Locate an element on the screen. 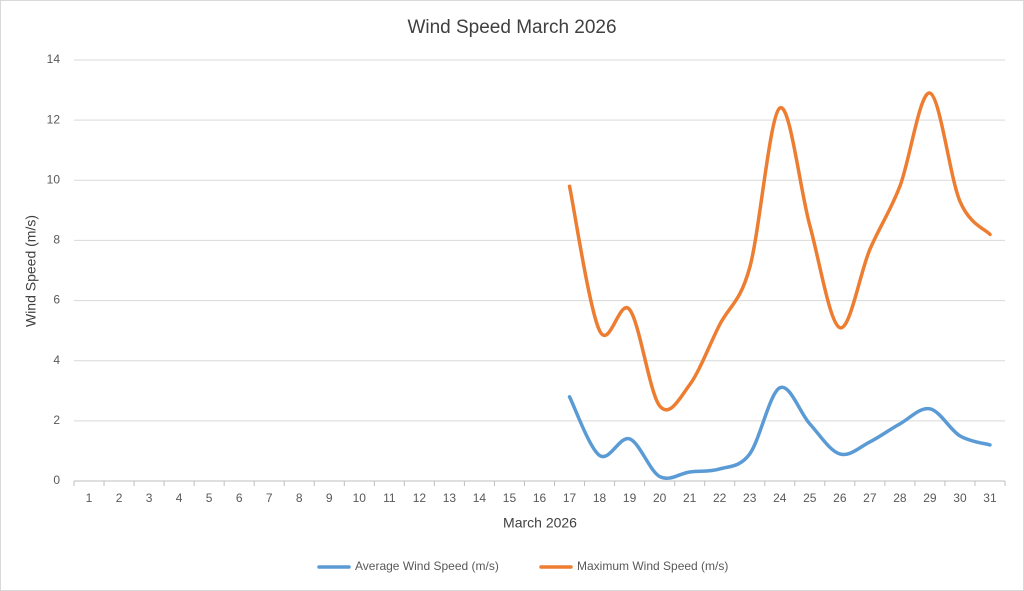  y-tick-label: 14 is located at coordinates (54, 59).